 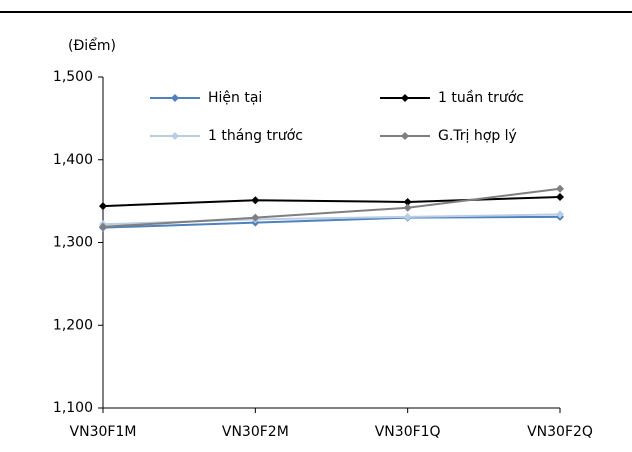 What do you see at coordinates (73, 77) in the screenshot?
I see `y-tick-label: 1,500` at bounding box center [73, 77].